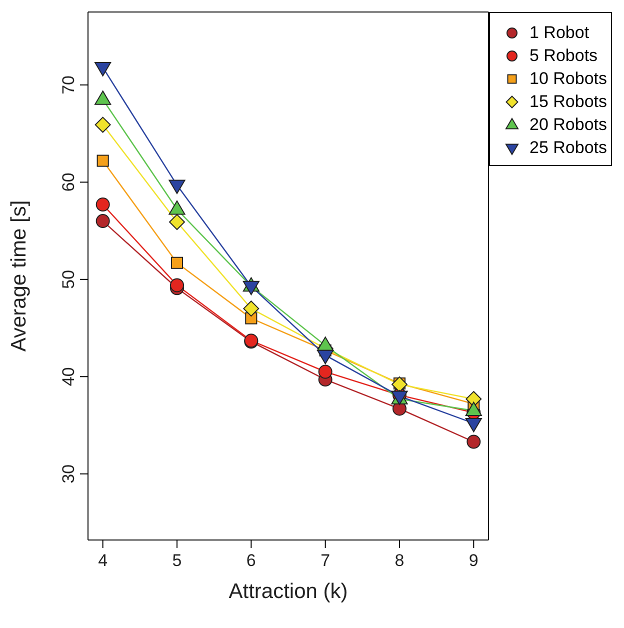 This screenshot has width=624, height=628. Describe the element at coordinates (103, 560) in the screenshot. I see `x-tick-label: 4` at that location.